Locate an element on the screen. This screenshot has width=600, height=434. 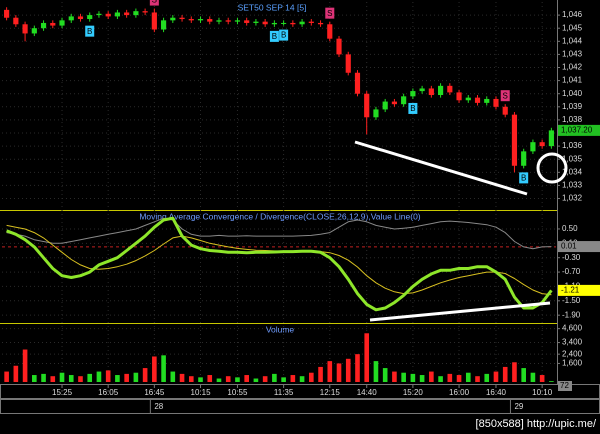
y-tick-label: 1,036 is located at coordinates (572, 145).